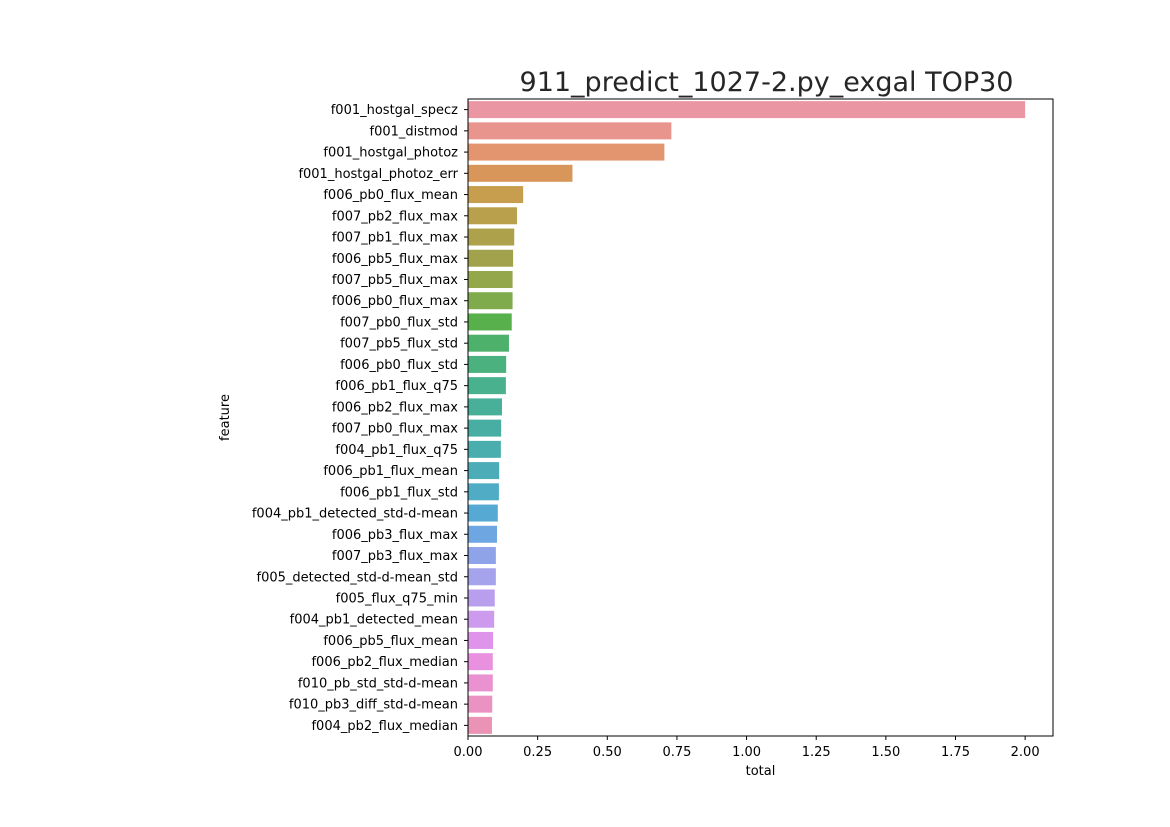 The height and width of the screenshot is (827, 1170). I want to click on bar-f007_pb3_flux_max, so click(482, 556).